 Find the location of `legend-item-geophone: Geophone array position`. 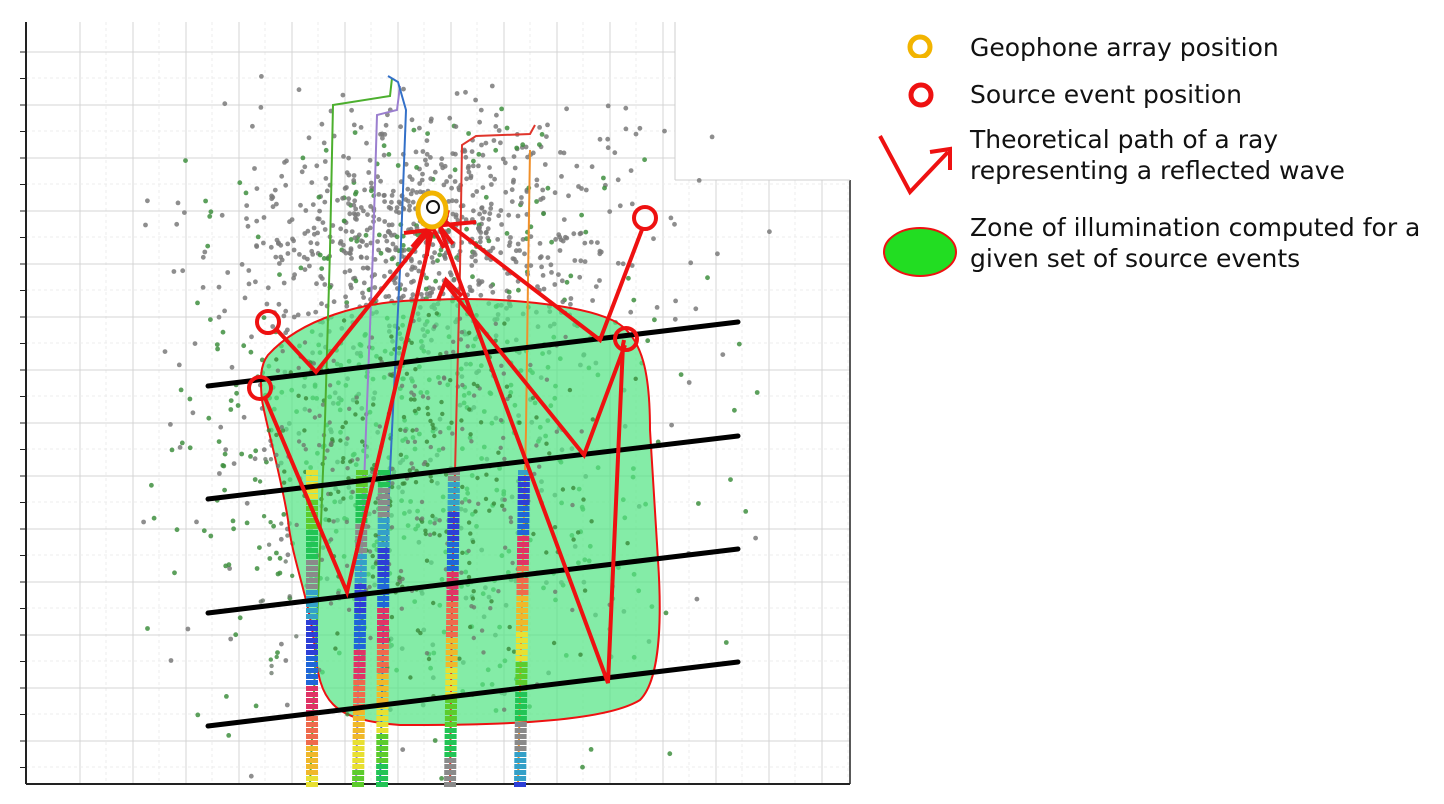

legend-item-geophone: Geophone array position is located at coordinates (1155, 40).